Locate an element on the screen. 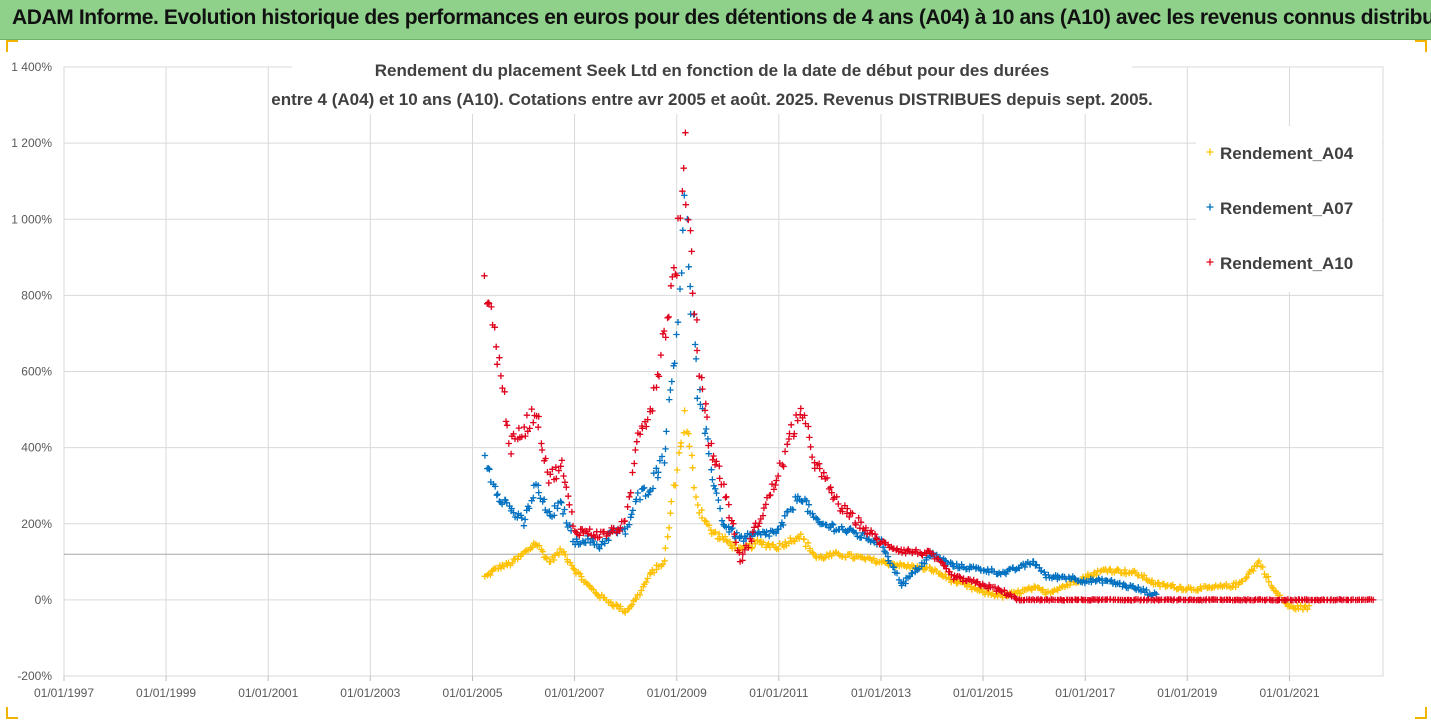 The width and height of the screenshot is (1431, 726). x-tick-label: 01/01/2009 is located at coordinates (677, 693).